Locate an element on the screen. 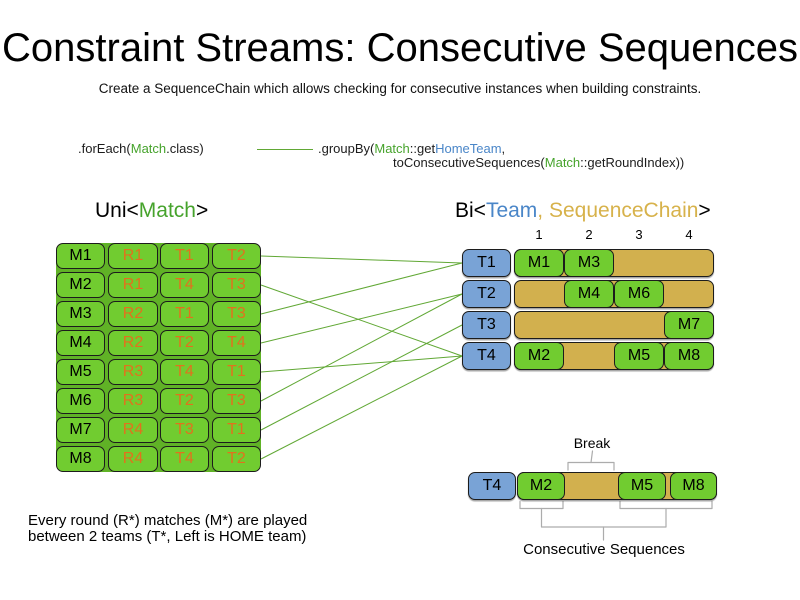 Image resolution: width=800 pixels, height=600 pixels. footnote-line2: between 2 teams (T*, Left is HOME team) is located at coordinates (167, 536).